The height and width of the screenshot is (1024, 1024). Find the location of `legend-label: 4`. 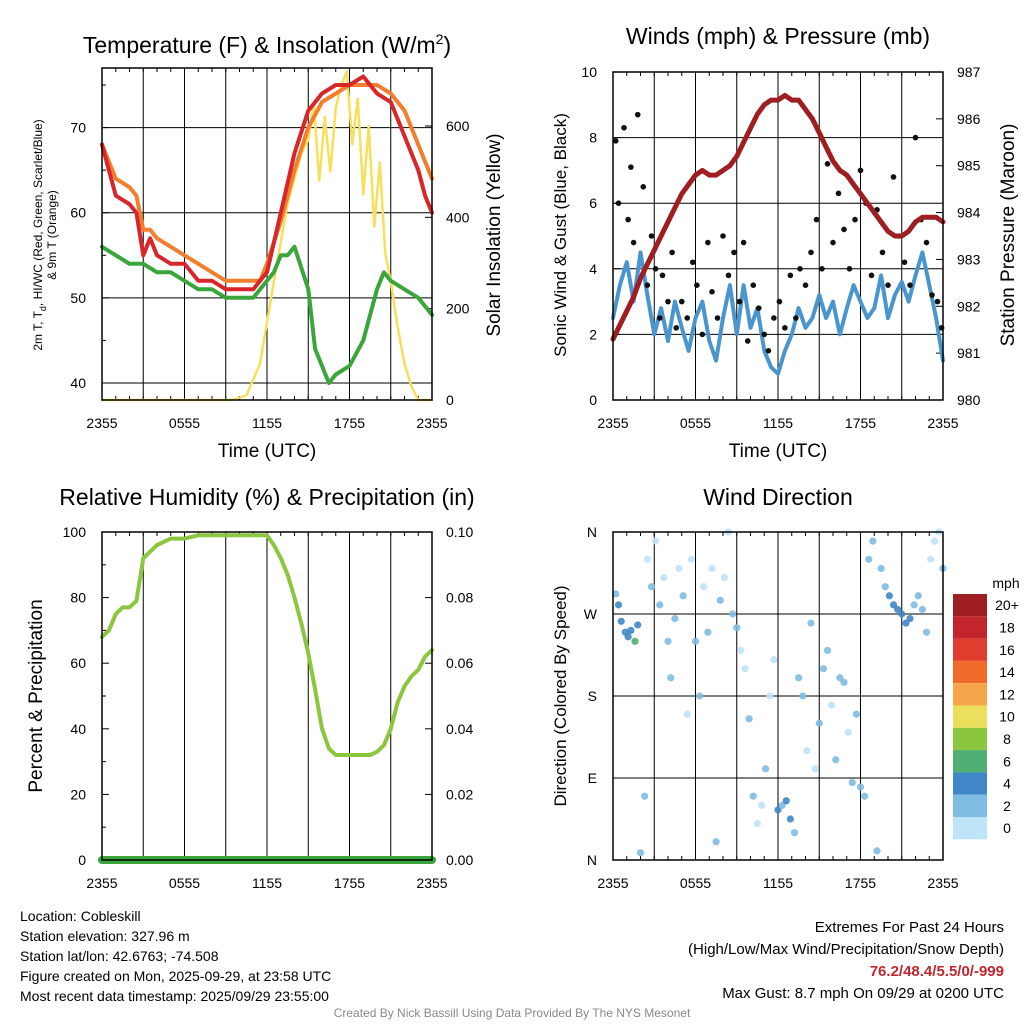

legend-label: 4 is located at coordinates (1007, 784).